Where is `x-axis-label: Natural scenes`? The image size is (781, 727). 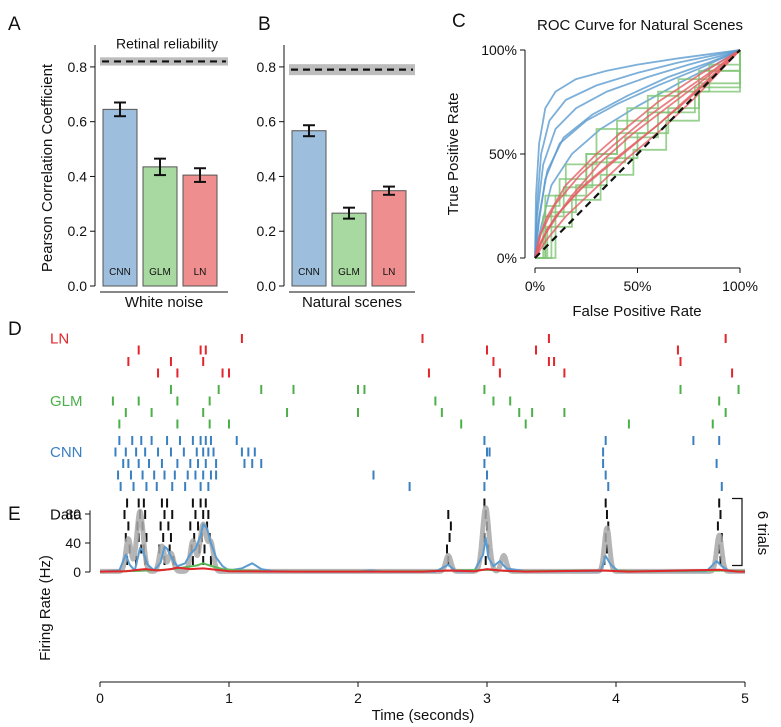
x-axis-label: Natural scenes is located at coordinates (352, 302).